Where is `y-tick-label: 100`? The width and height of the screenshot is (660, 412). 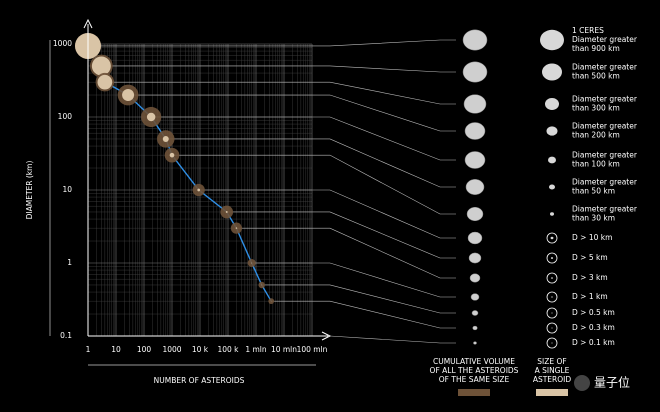
y-tick-label: 100 is located at coordinates (65, 116).